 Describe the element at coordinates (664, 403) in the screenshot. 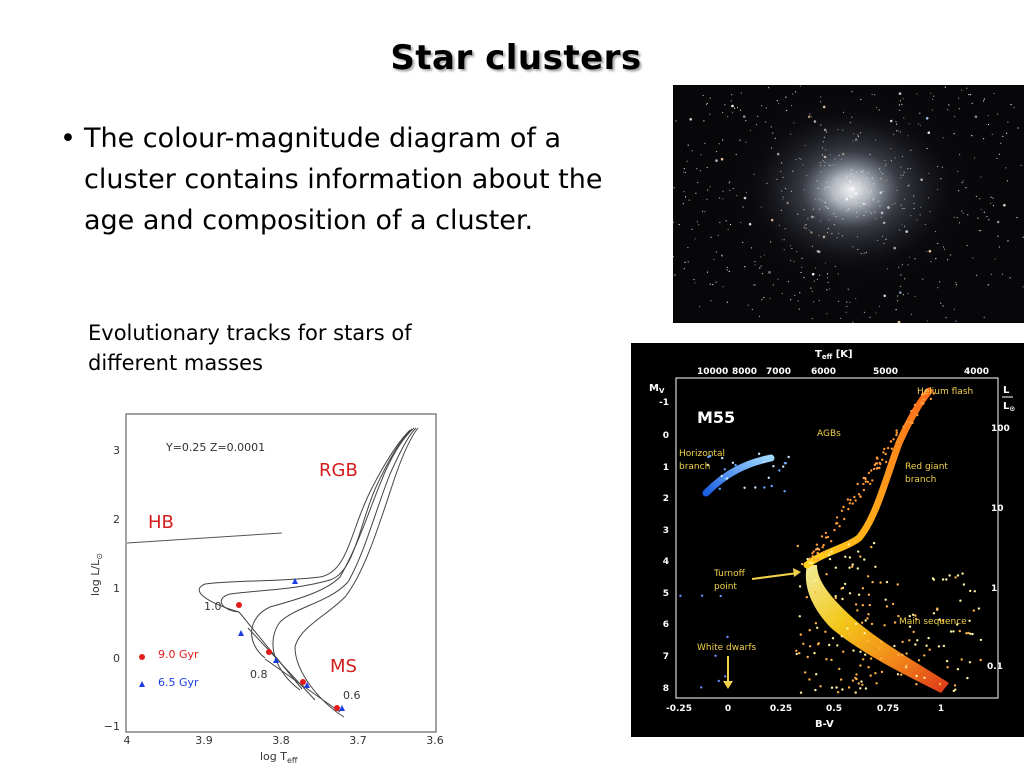

I see `left-tick-label: -1` at that location.